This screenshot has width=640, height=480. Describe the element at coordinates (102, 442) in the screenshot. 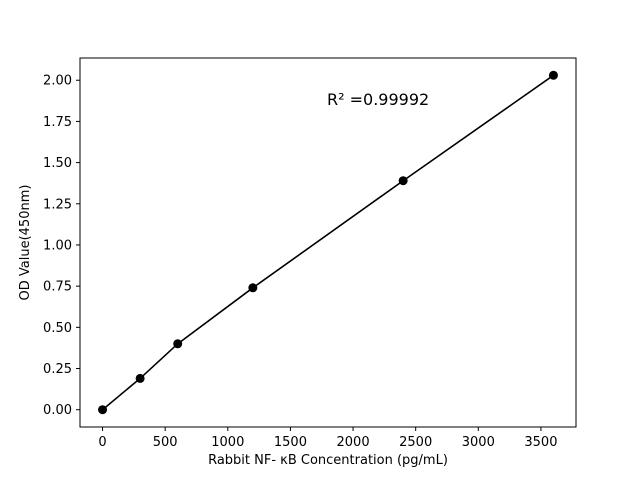

I see `x-tick-label: 0` at that location.